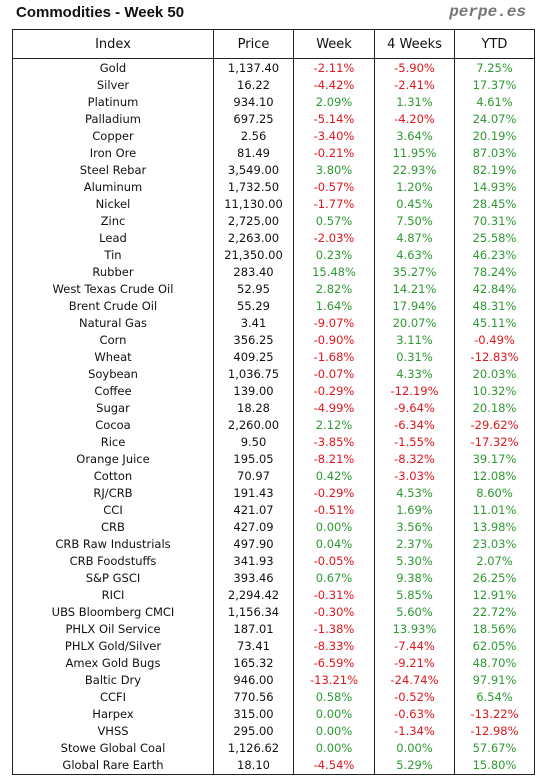 The image size is (544, 784). Describe the element at coordinates (494, 119) in the screenshot. I see `ytd-change-cell: 24.07%` at that location.